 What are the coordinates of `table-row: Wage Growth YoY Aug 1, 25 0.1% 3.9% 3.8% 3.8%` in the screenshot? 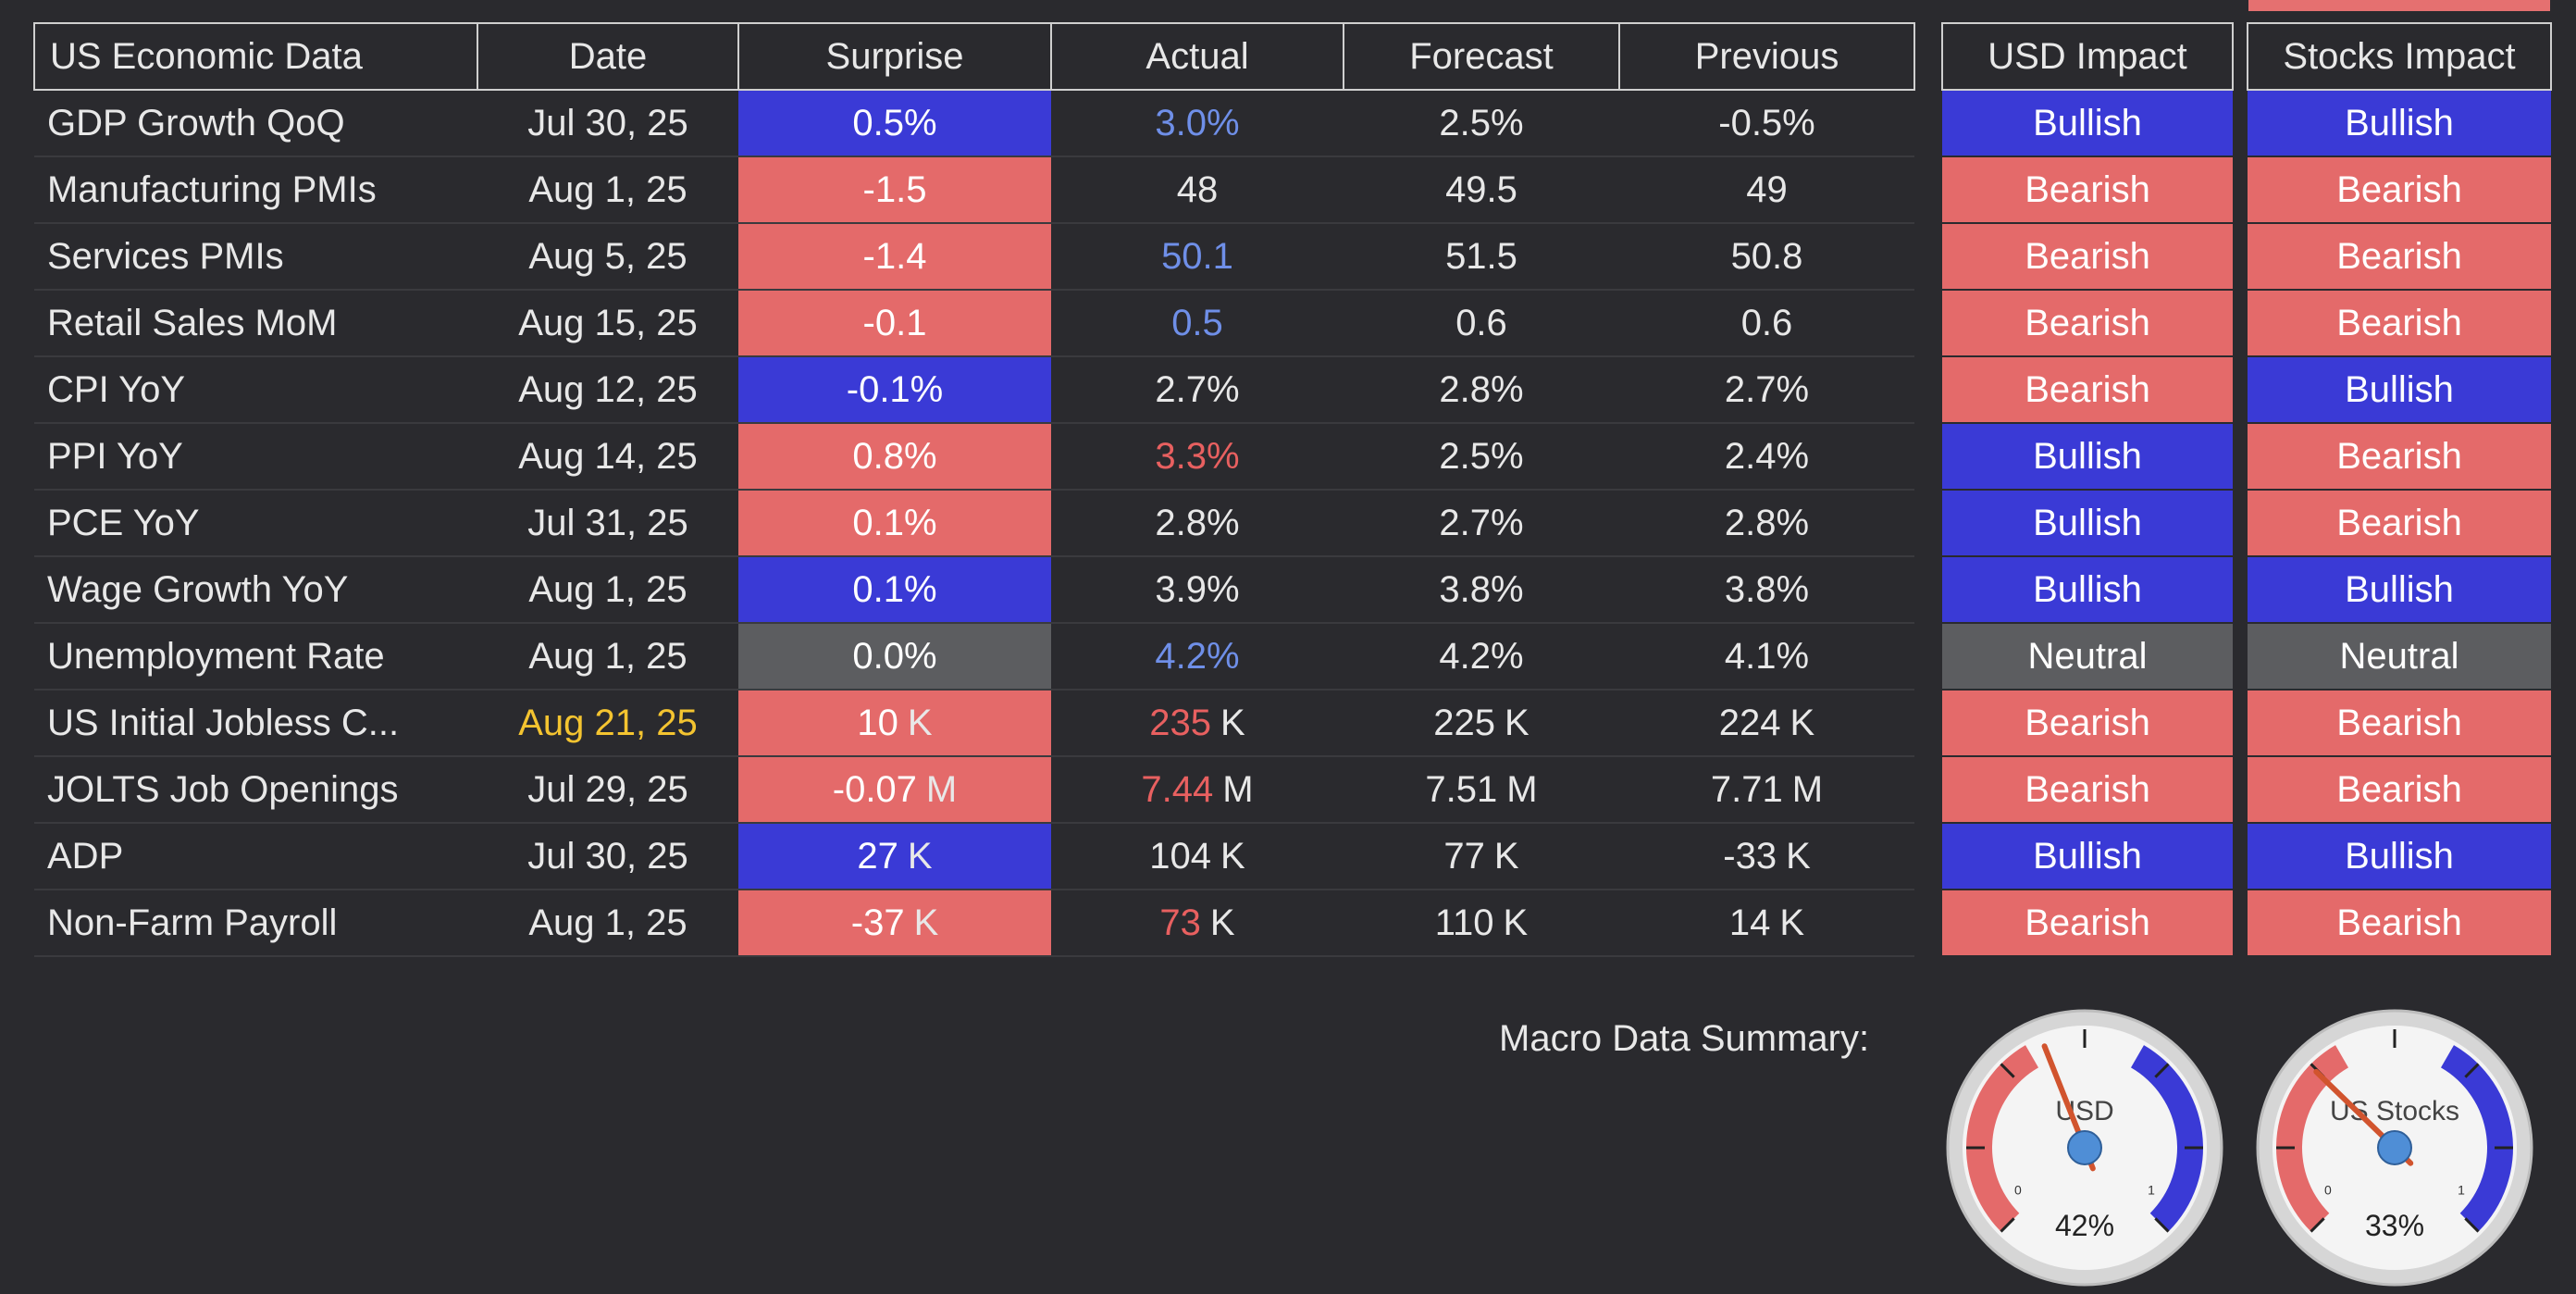 It's located at (974, 590).